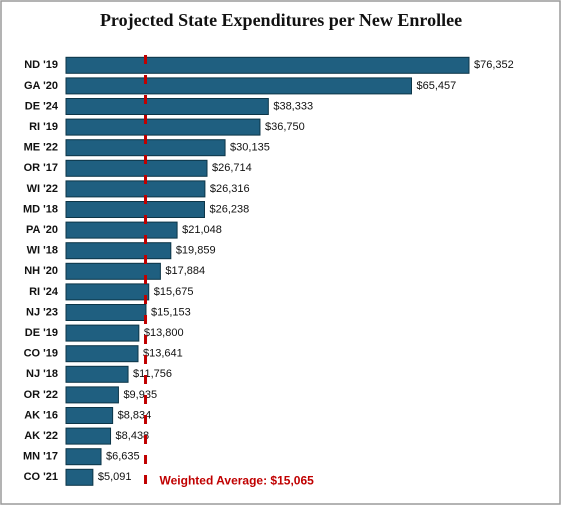 This screenshot has width=563, height=507. I want to click on category-label: MD '18, so click(40, 209).